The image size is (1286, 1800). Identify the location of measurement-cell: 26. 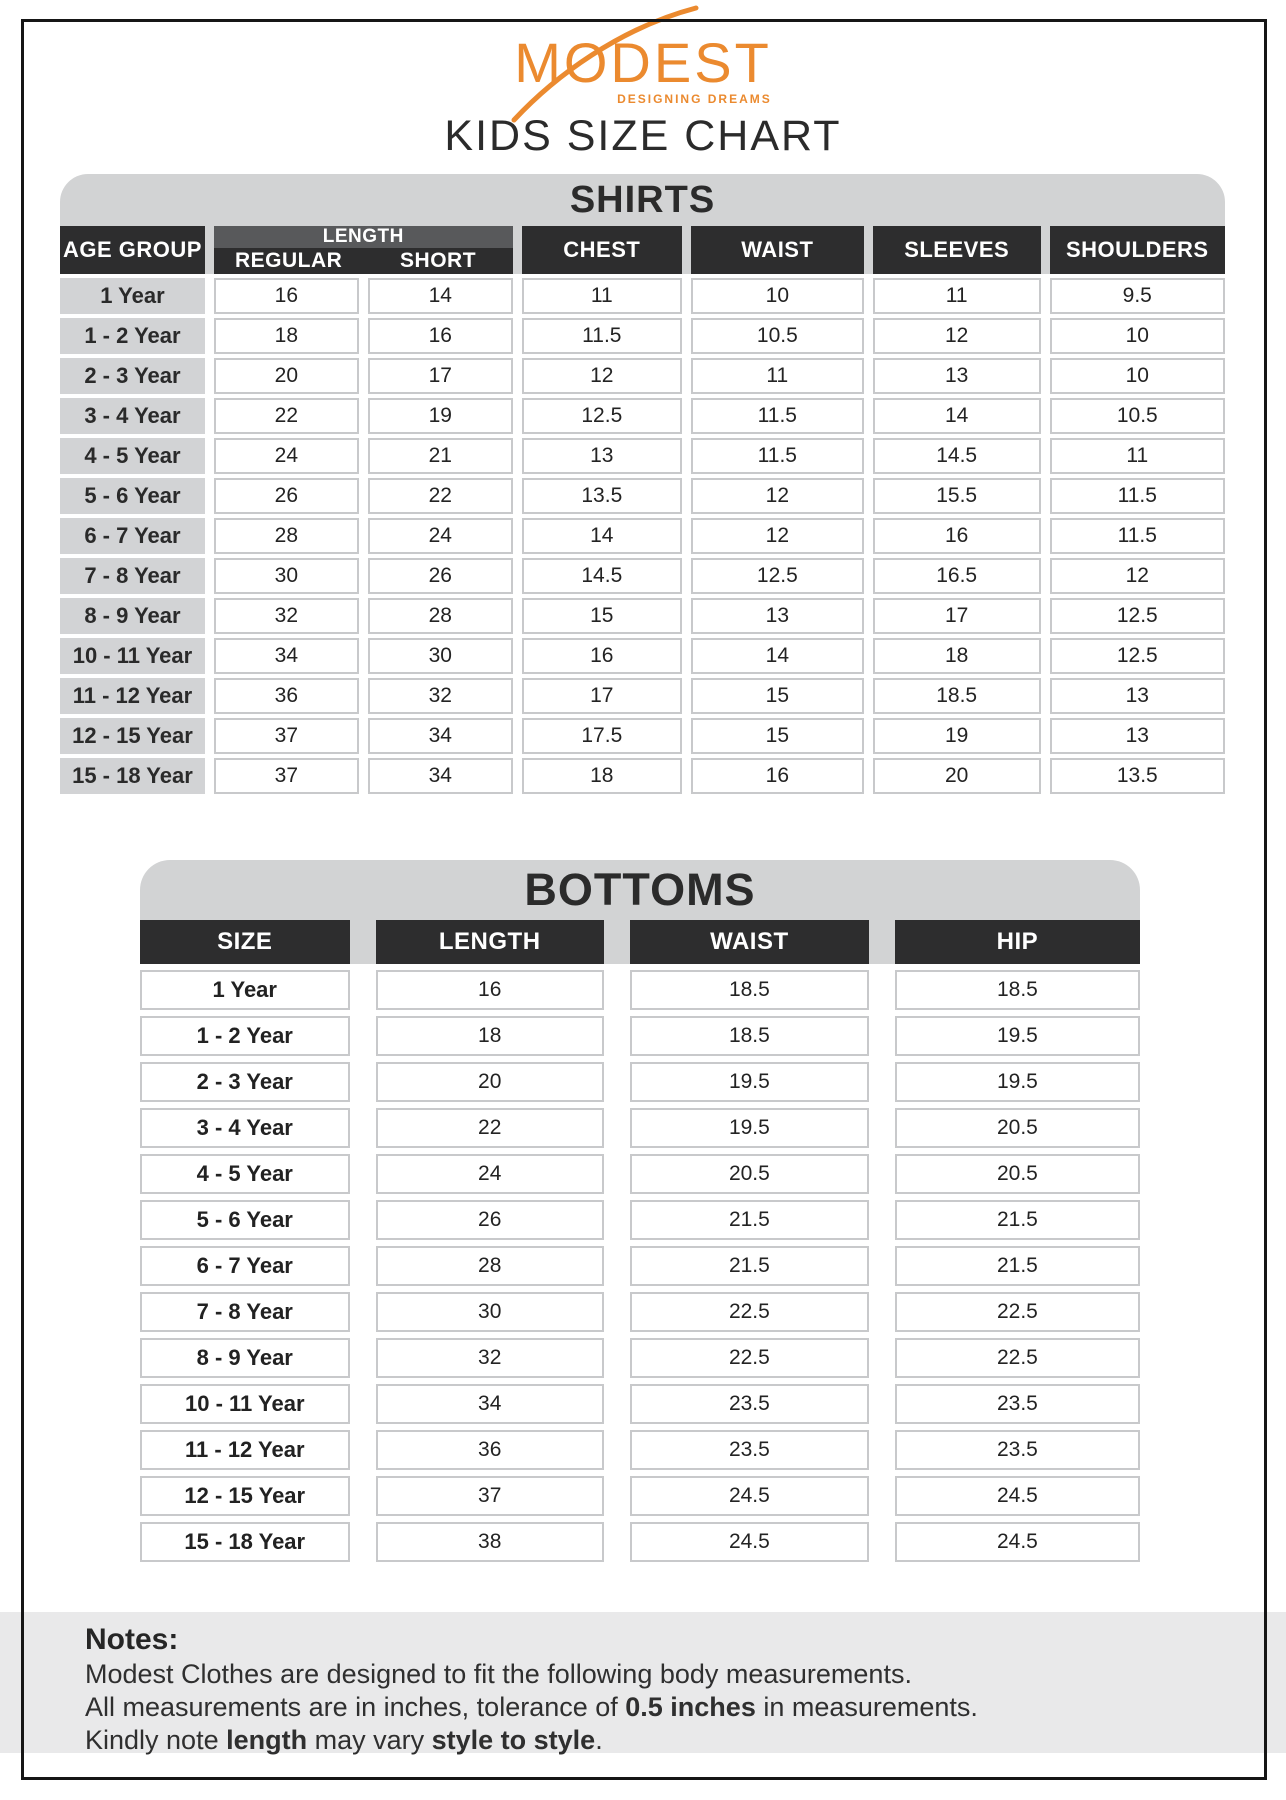
(489, 1220).